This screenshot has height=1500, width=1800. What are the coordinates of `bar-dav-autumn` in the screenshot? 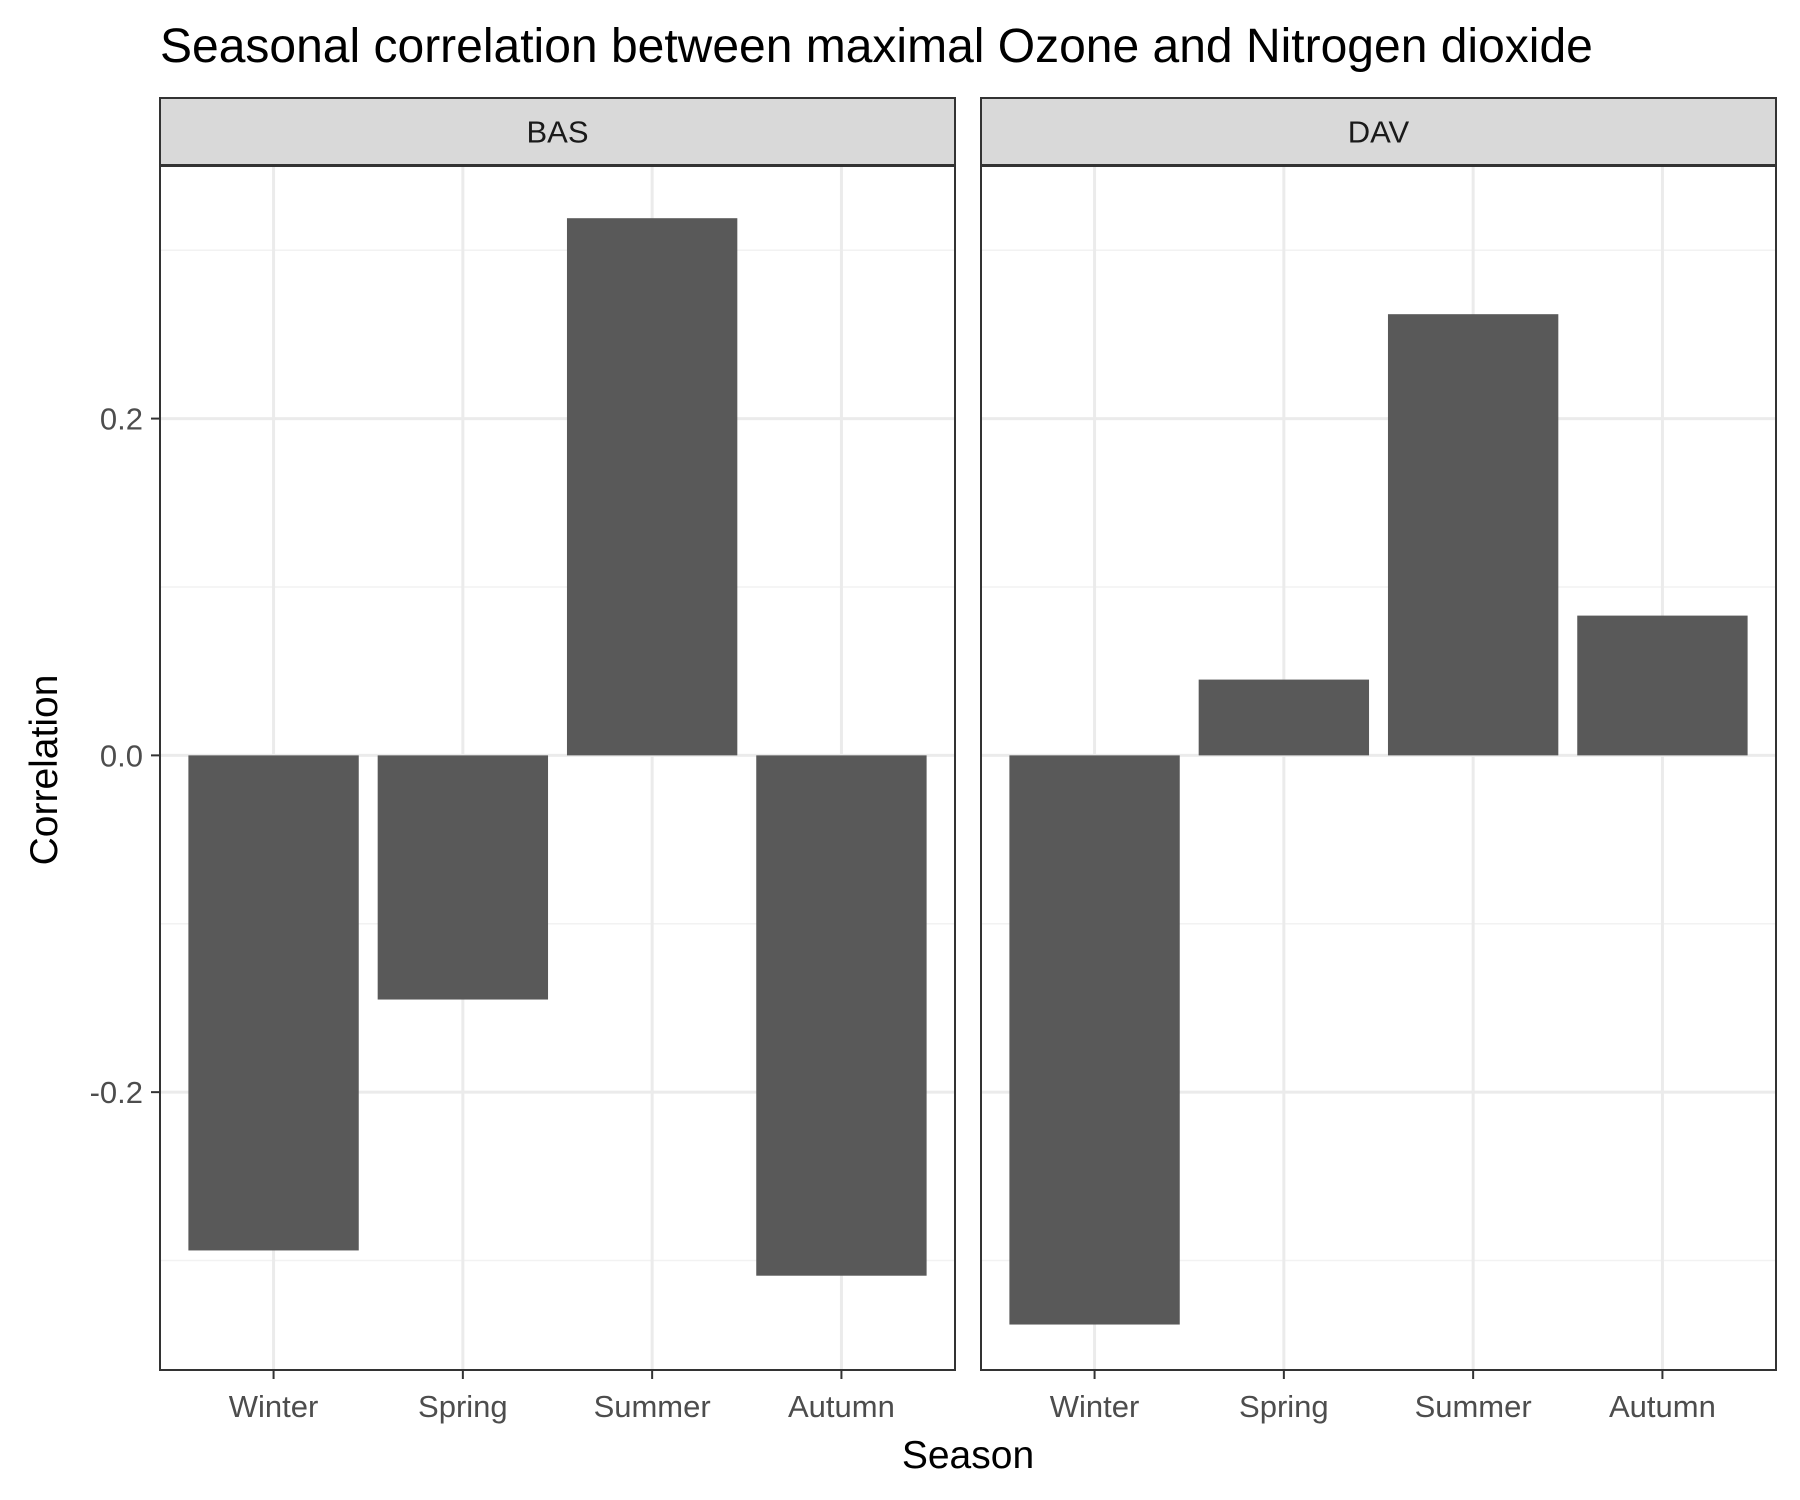 It's located at (1662, 685).